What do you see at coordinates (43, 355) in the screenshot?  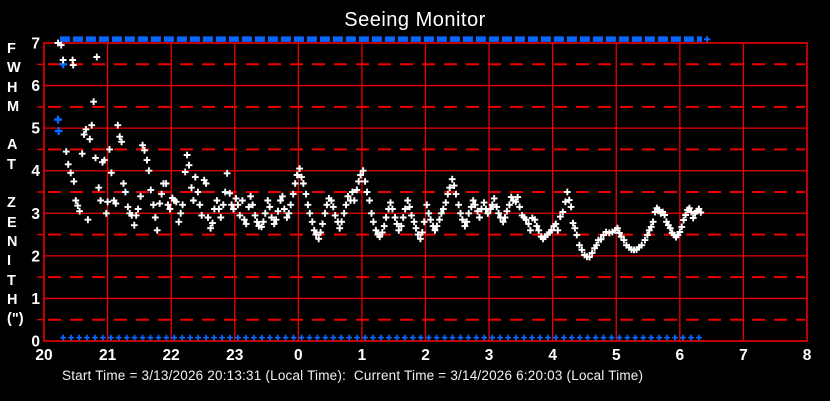 I see `svg-text: 20` at bounding box center [43, 355].